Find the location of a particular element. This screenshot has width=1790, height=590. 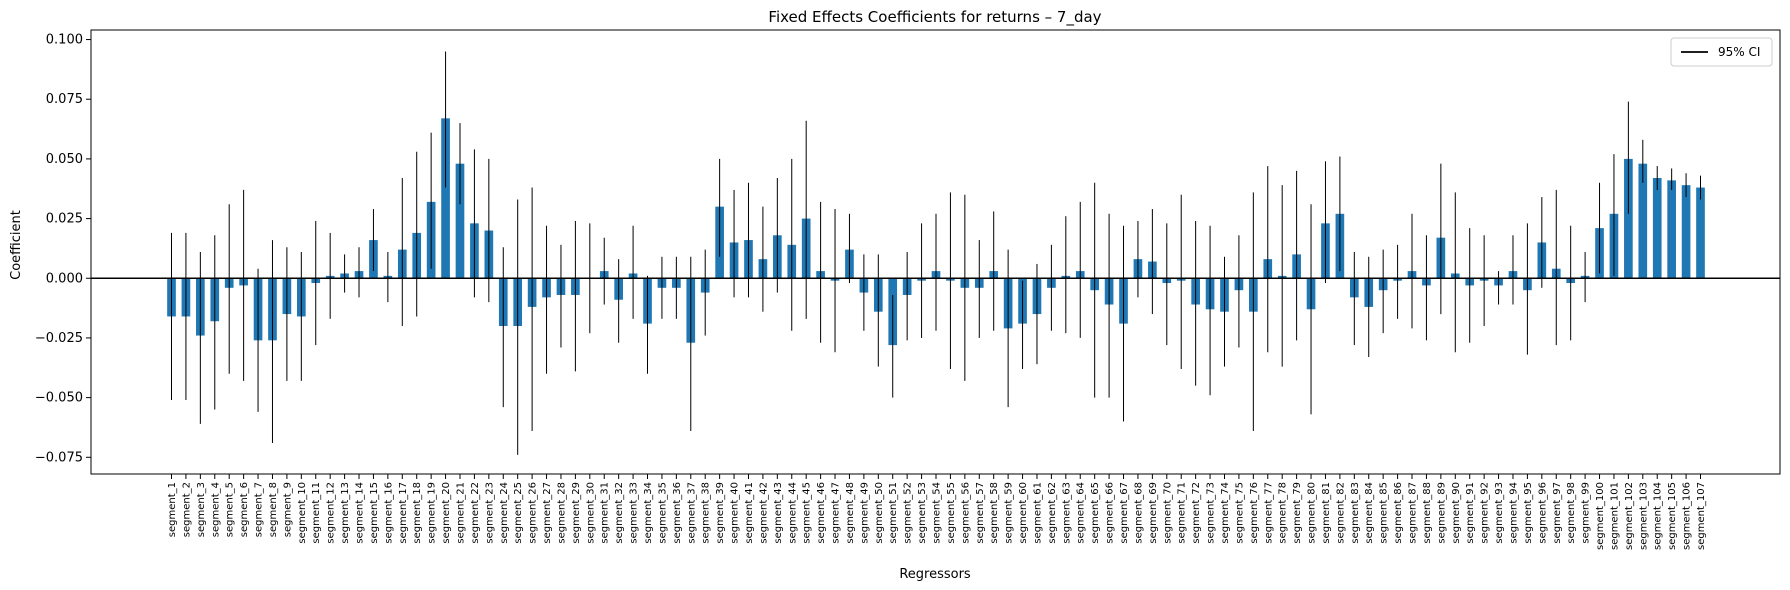

y-tick-label: −0.025 is located at coordinates (59, 338).